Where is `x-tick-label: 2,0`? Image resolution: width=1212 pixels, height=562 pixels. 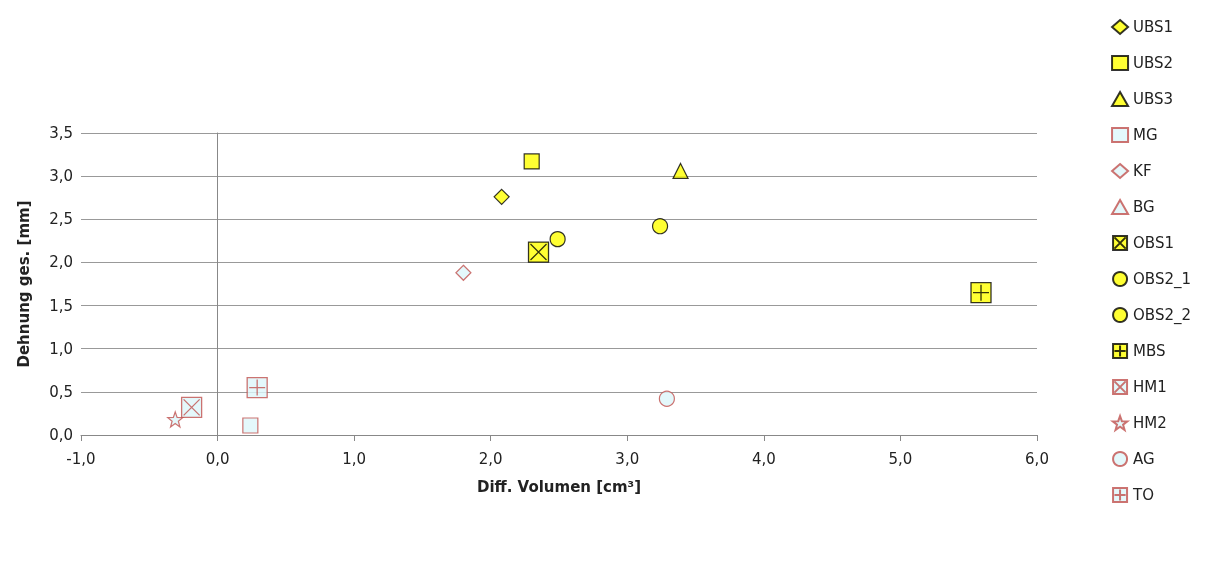 x-tick-label: 2,0 is located at coordinates (490, 458).